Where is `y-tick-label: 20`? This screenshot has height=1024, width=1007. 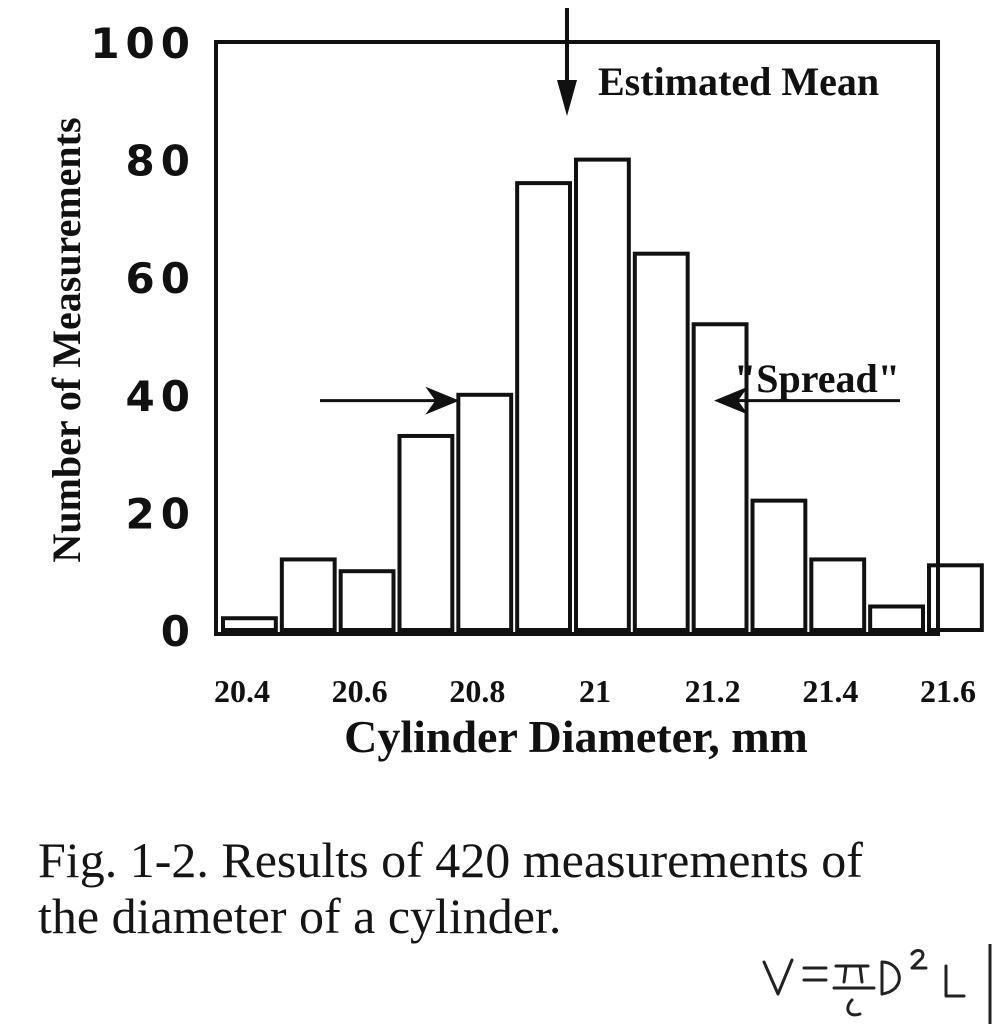 y-tick-label: 20 is located at coordinates (161, 513).